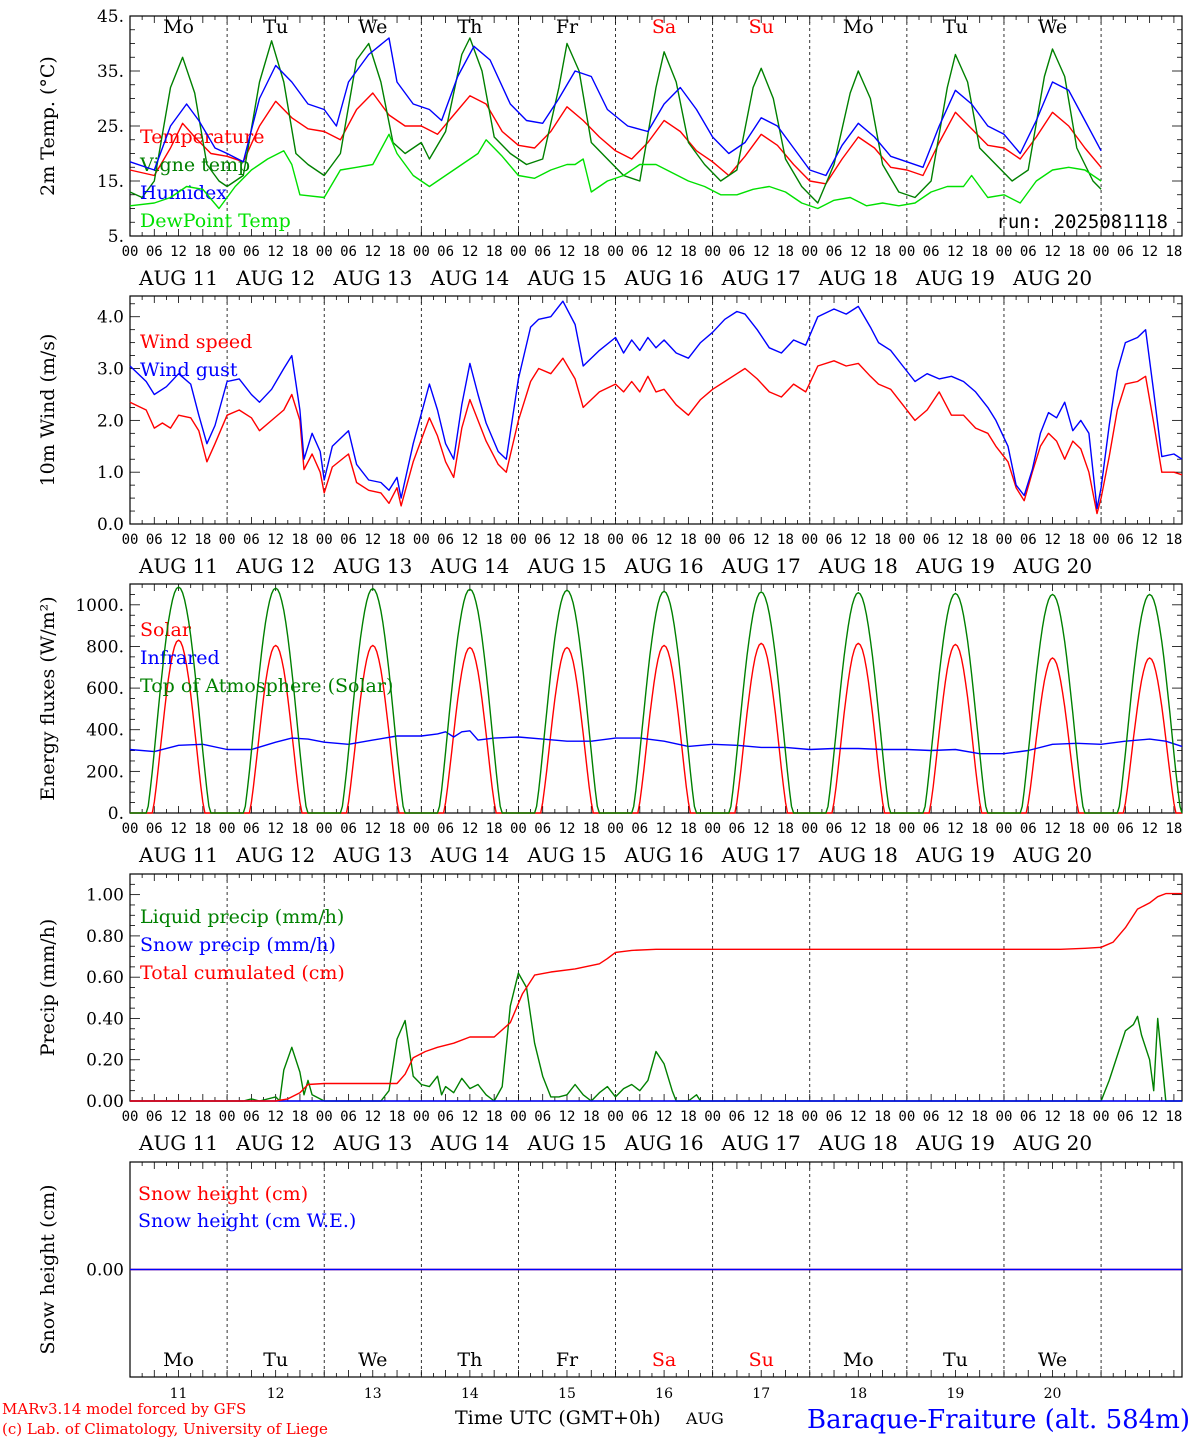 Image resolution: width=1194 pixels, height=1440 pixels. I want to click on weekday-label: Mo, so click(858, 27).